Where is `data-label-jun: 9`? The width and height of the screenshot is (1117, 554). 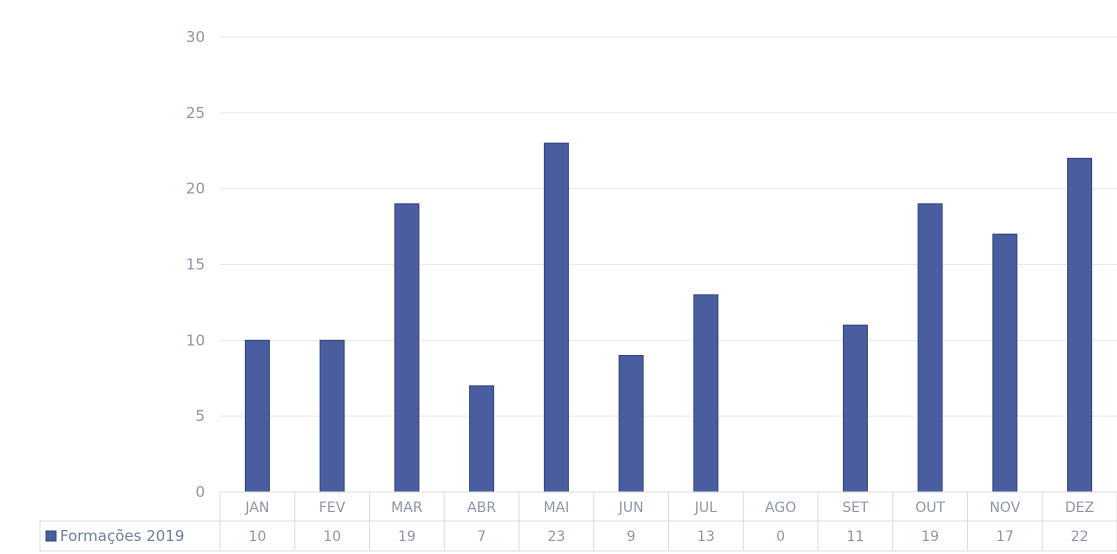
data-label-jun: 9 is located at coordinates (631, 537).